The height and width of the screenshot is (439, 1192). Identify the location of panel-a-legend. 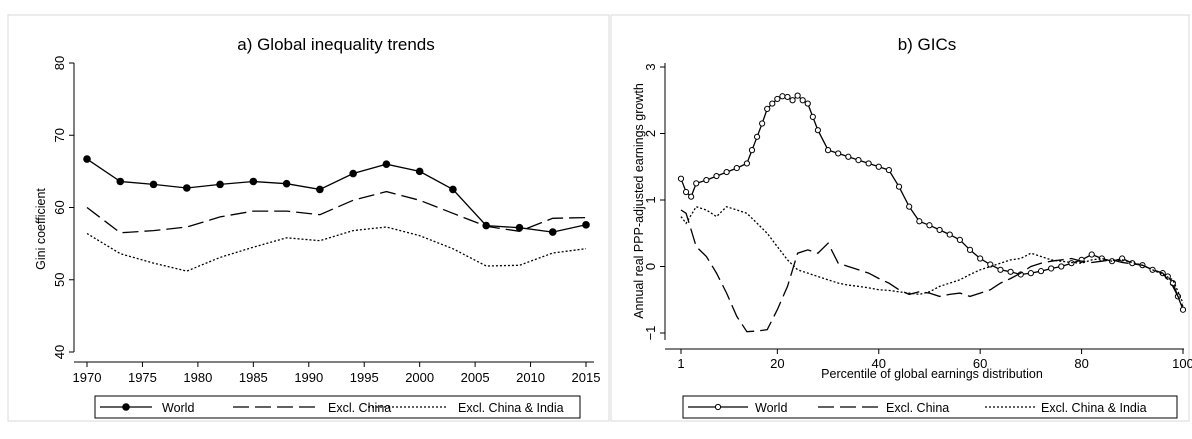
(337, 407).